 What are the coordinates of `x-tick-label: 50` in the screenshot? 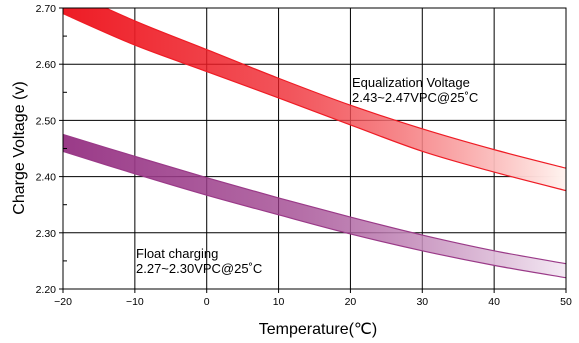 It's located at (566, 302).